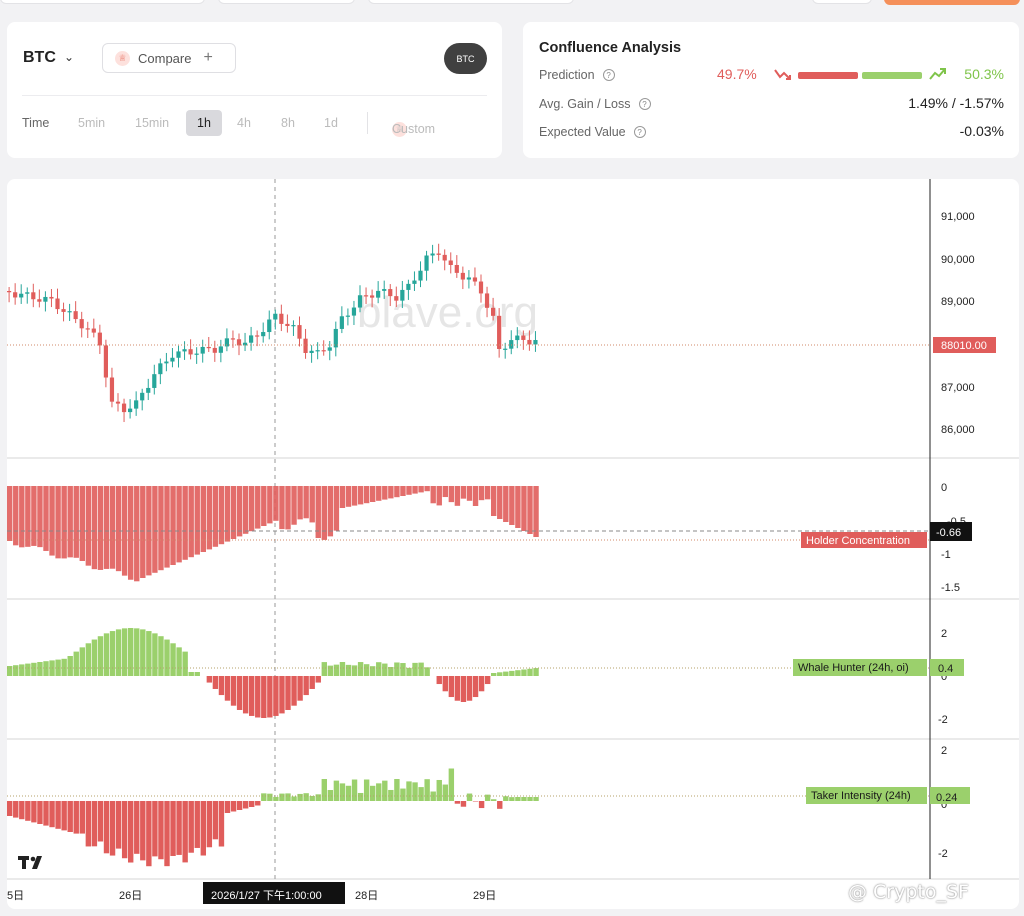 Image resolution: width=1024 pixels, height=916 pixels. What do you see at coordinates (288, 123) in the screenshot?
I see `timeframe-8h: 8h` at bounding box center [288, 123].